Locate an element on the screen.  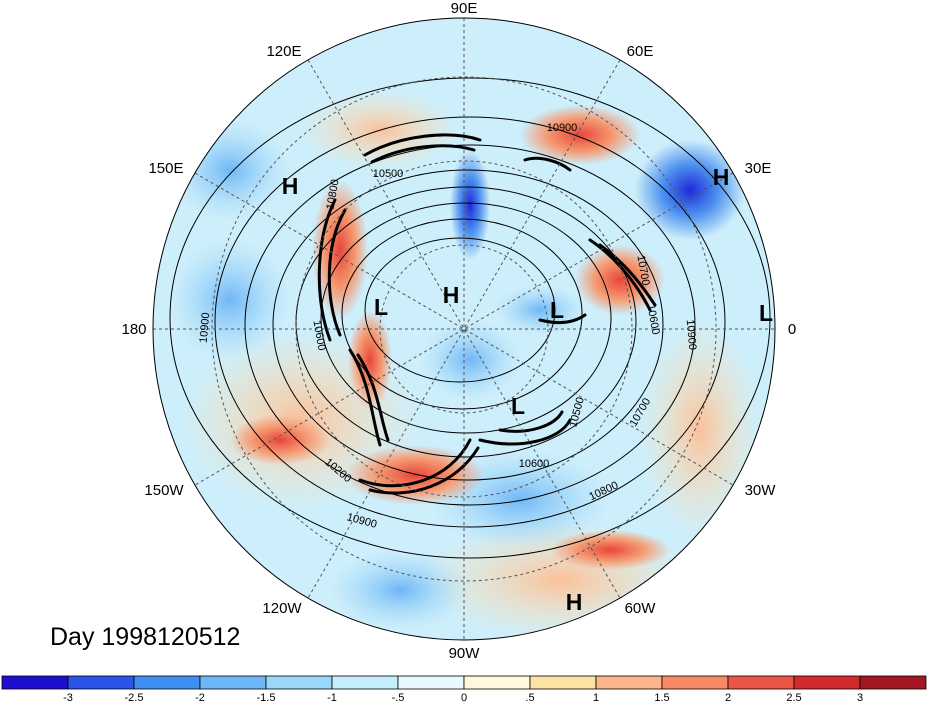
lon-label-0: 0 is located at coordinates (792, 329).